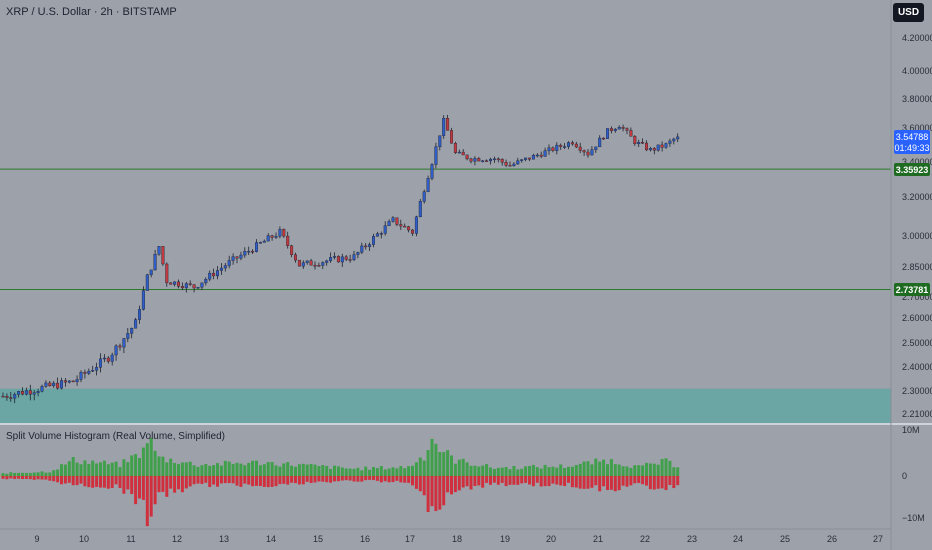  Describe the element at coordinates (738, 539) in the screenshot. I see `time-tick-label: 24` at that location.